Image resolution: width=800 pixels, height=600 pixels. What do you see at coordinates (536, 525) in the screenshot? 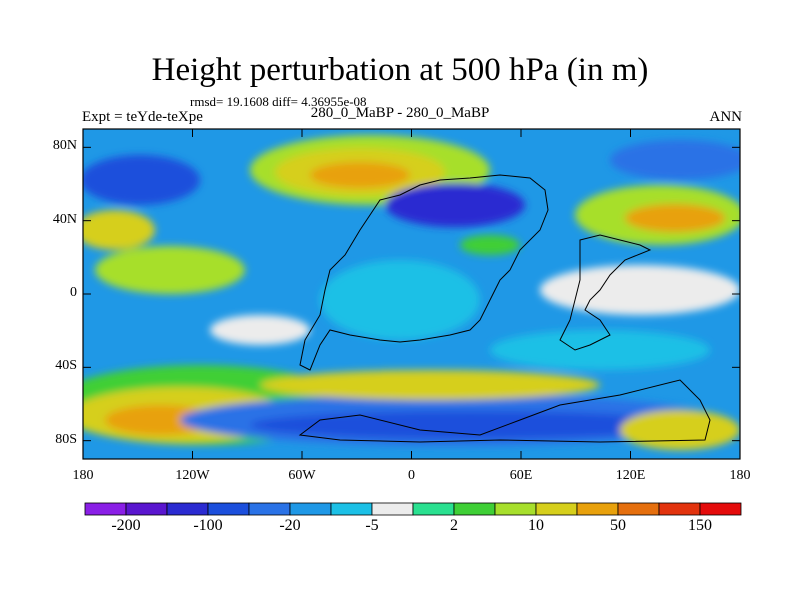
I see `colorbar-label: 10` at bounding box center [536, 525].